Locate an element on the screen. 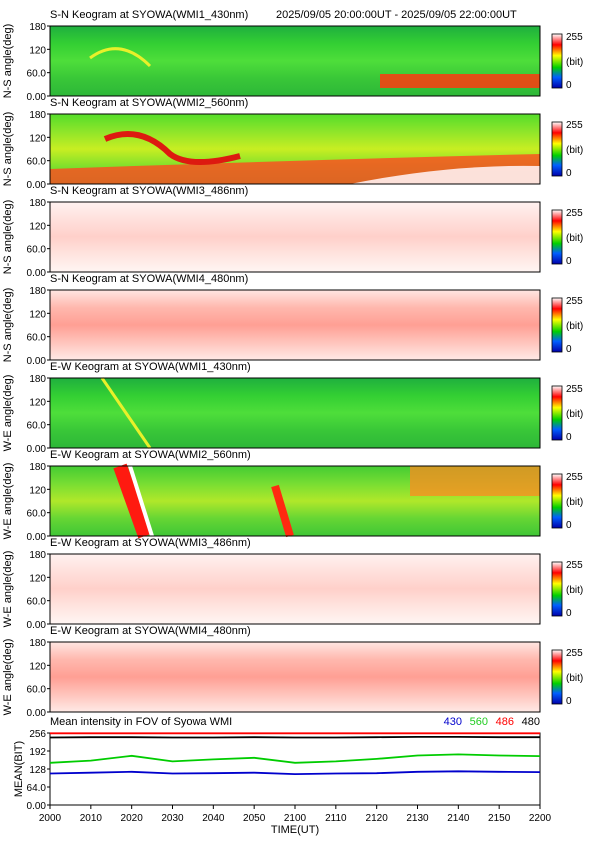 This screenshot has width=595, height=842. white-streak is located at coordinates (141, 501).